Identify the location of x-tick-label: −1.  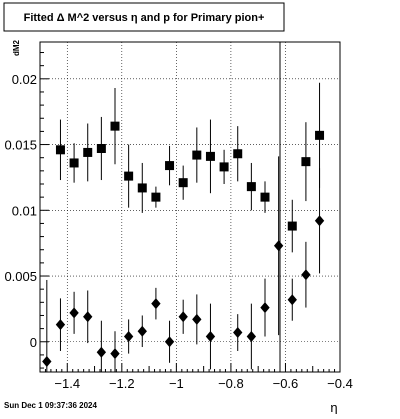
(176, 383).